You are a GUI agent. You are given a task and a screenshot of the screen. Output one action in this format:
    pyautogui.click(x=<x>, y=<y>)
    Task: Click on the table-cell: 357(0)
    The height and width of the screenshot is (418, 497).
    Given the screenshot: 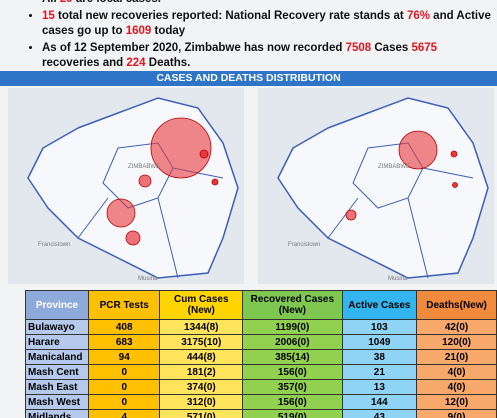 What is the action you would take?
    pyautogui.click(x=292, y=387)
    